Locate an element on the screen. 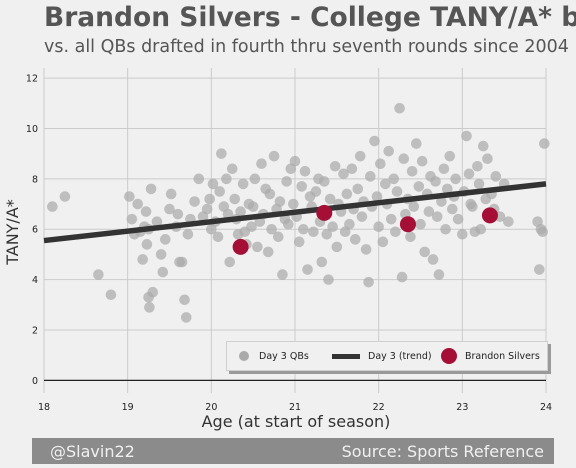 The image size is (576, 468). legend-item-highlight: Brandon Silvers is located at coordinates (490, 356).